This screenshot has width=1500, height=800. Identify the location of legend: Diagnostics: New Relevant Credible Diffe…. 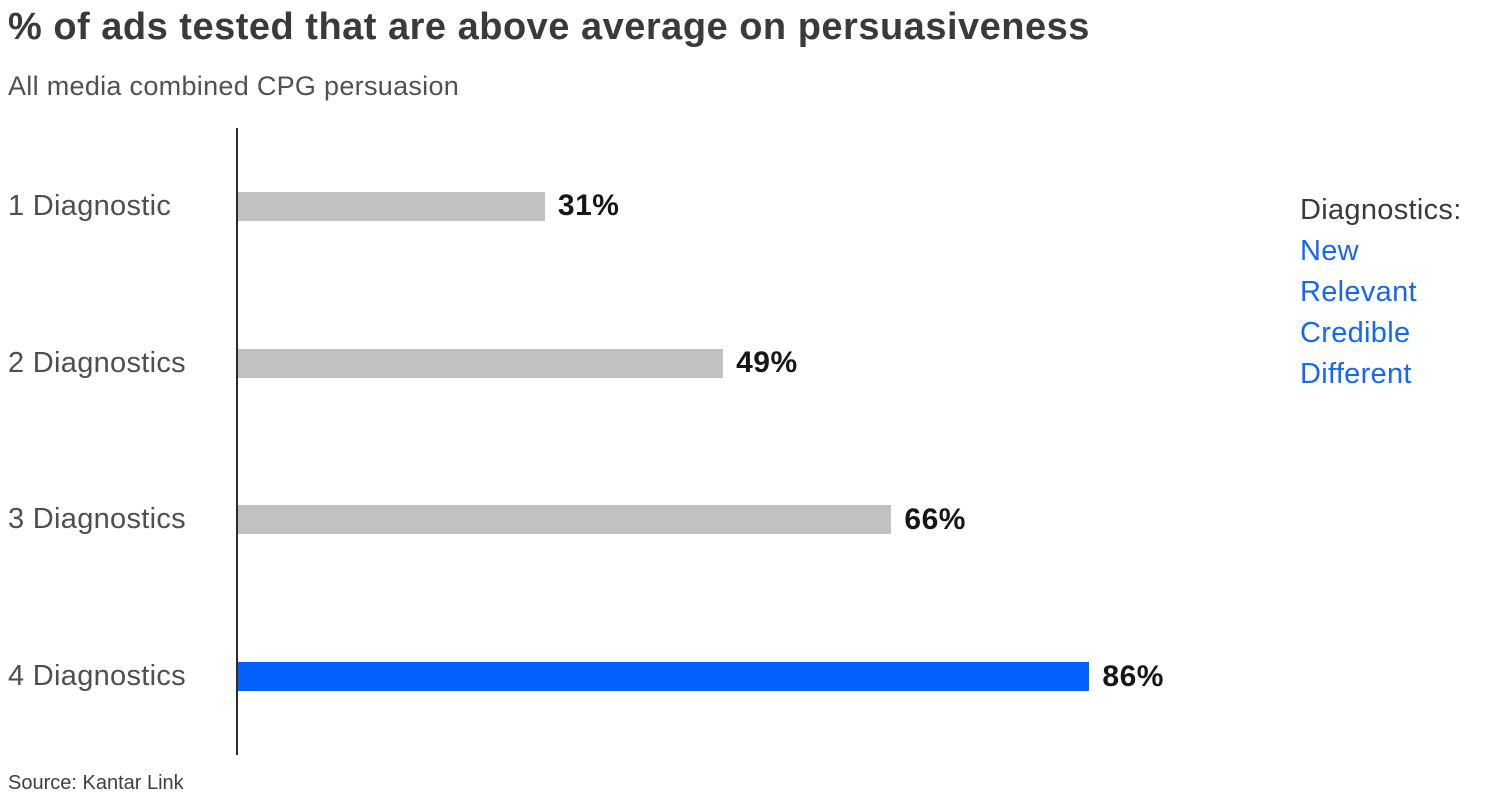
(1381, 292).